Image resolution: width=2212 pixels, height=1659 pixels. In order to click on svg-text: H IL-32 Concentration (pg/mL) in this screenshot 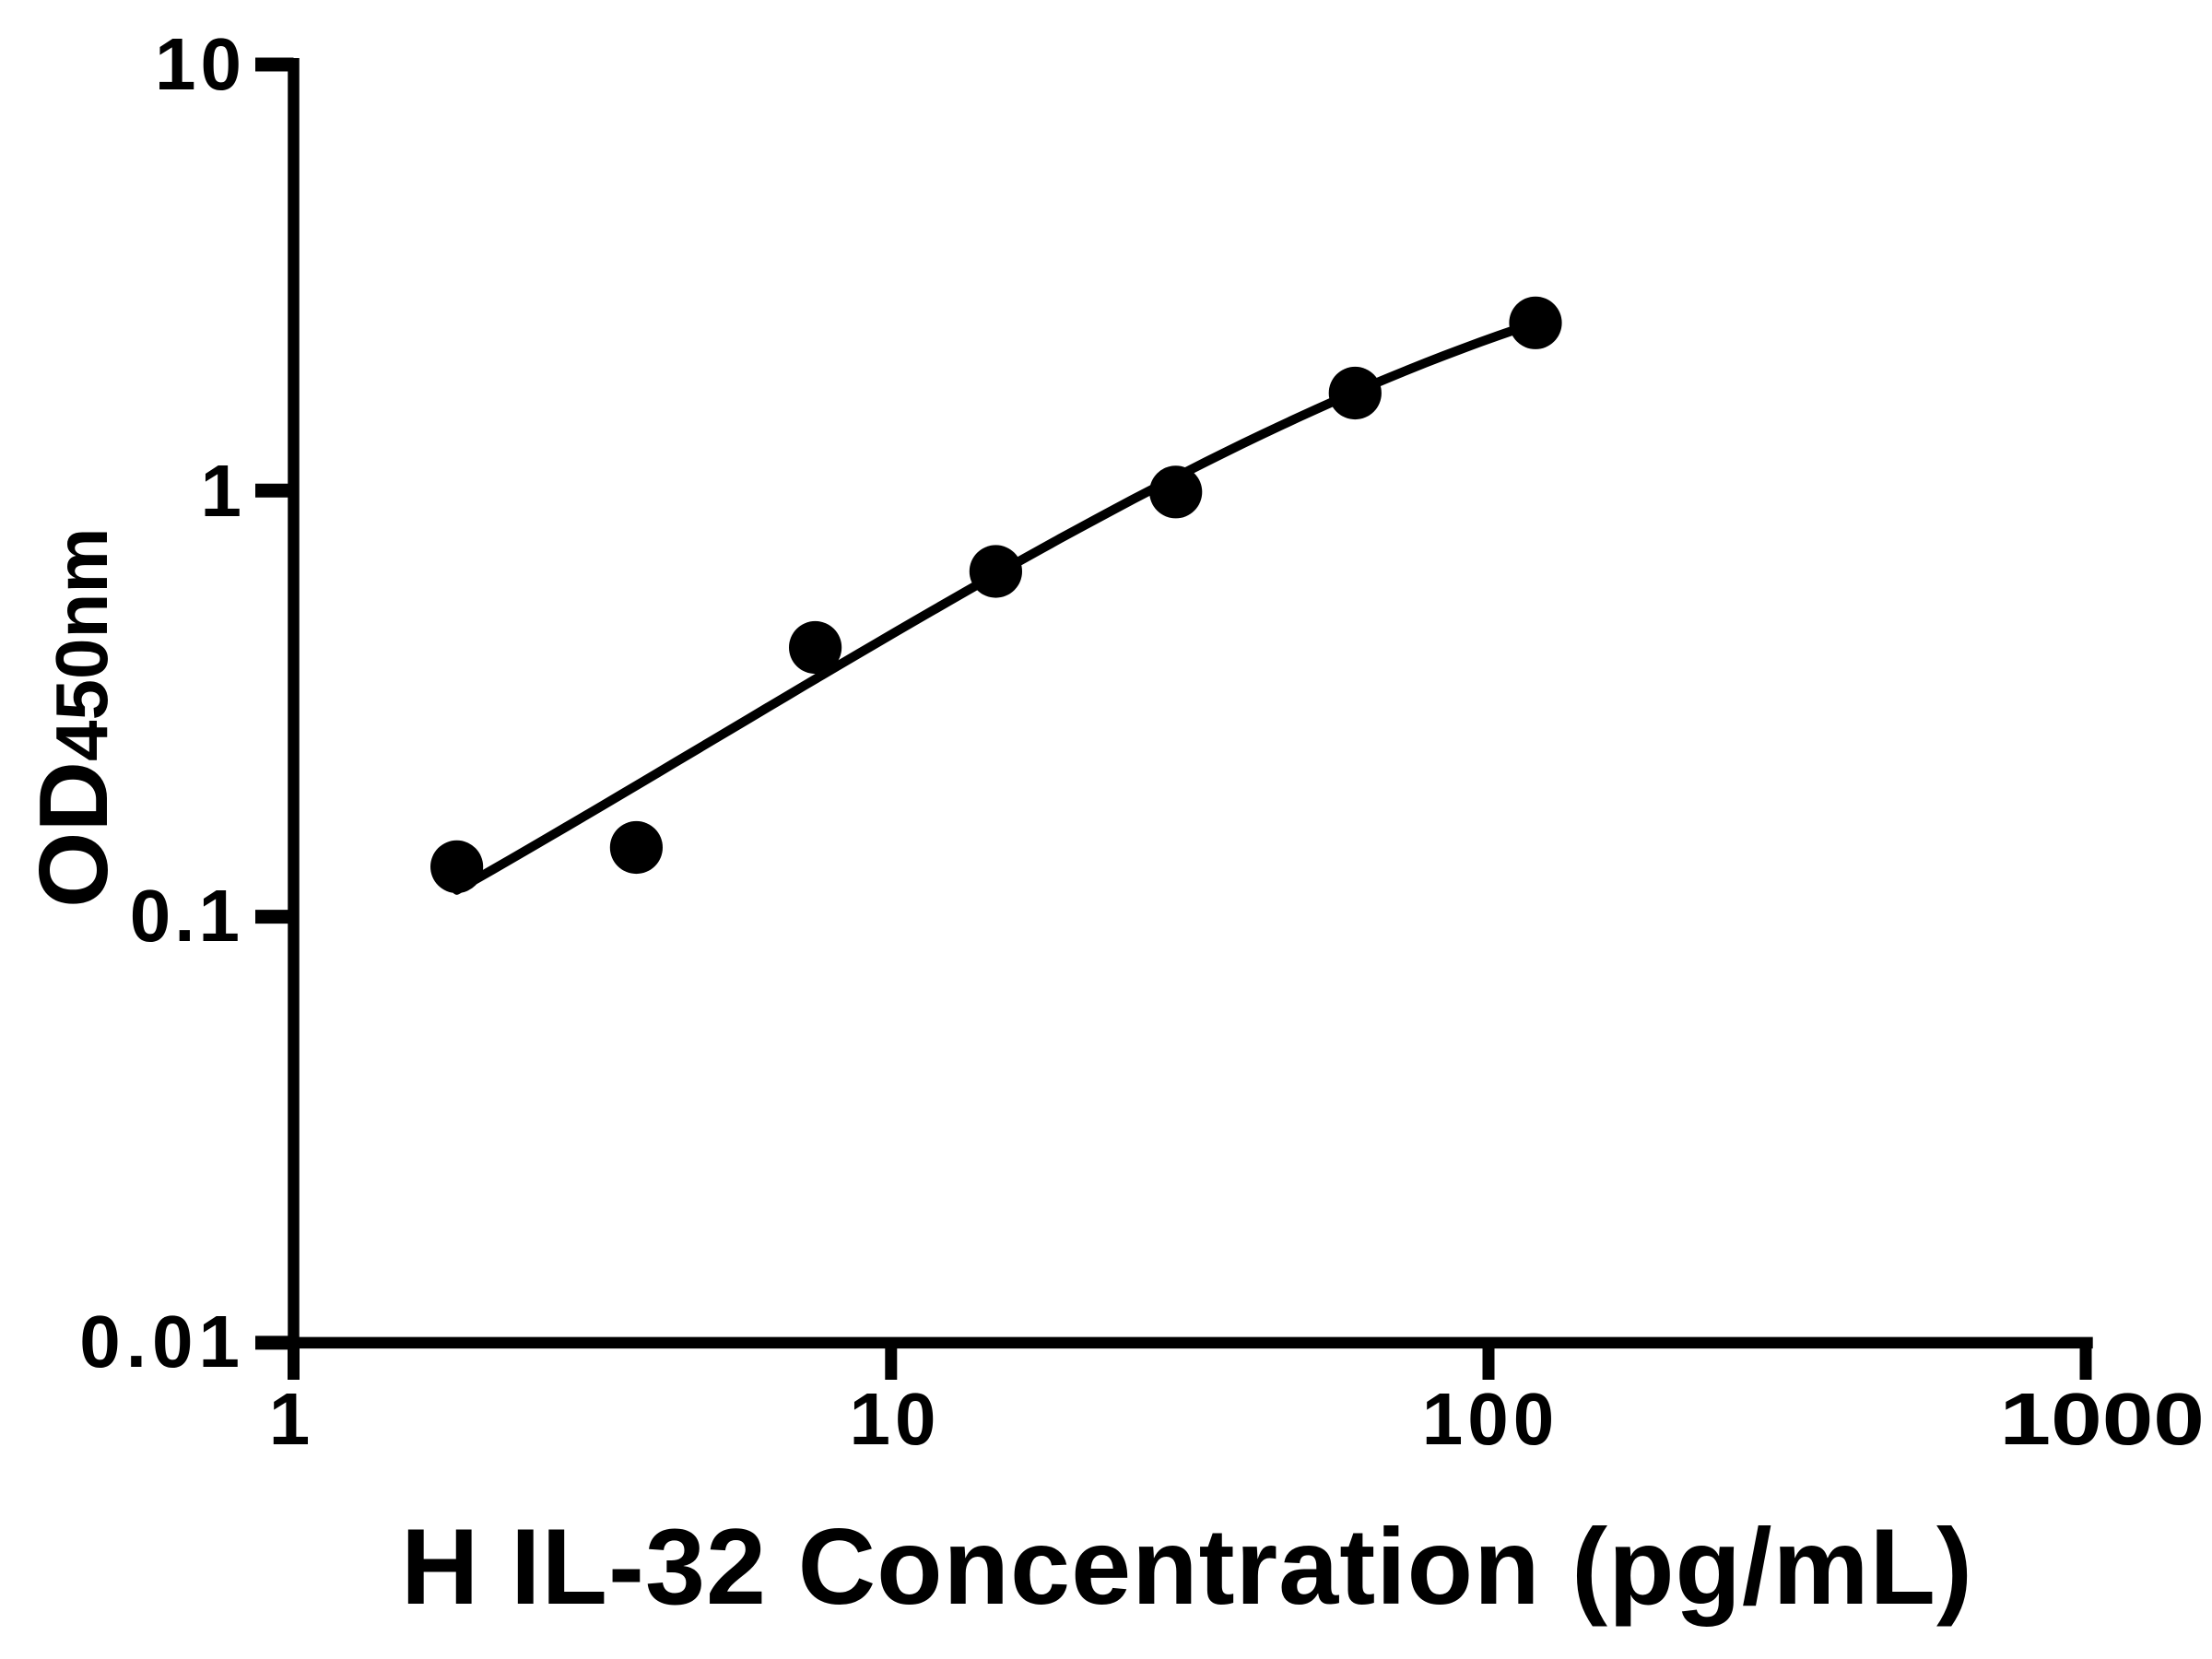, I will do `click(1187, 1566)`.